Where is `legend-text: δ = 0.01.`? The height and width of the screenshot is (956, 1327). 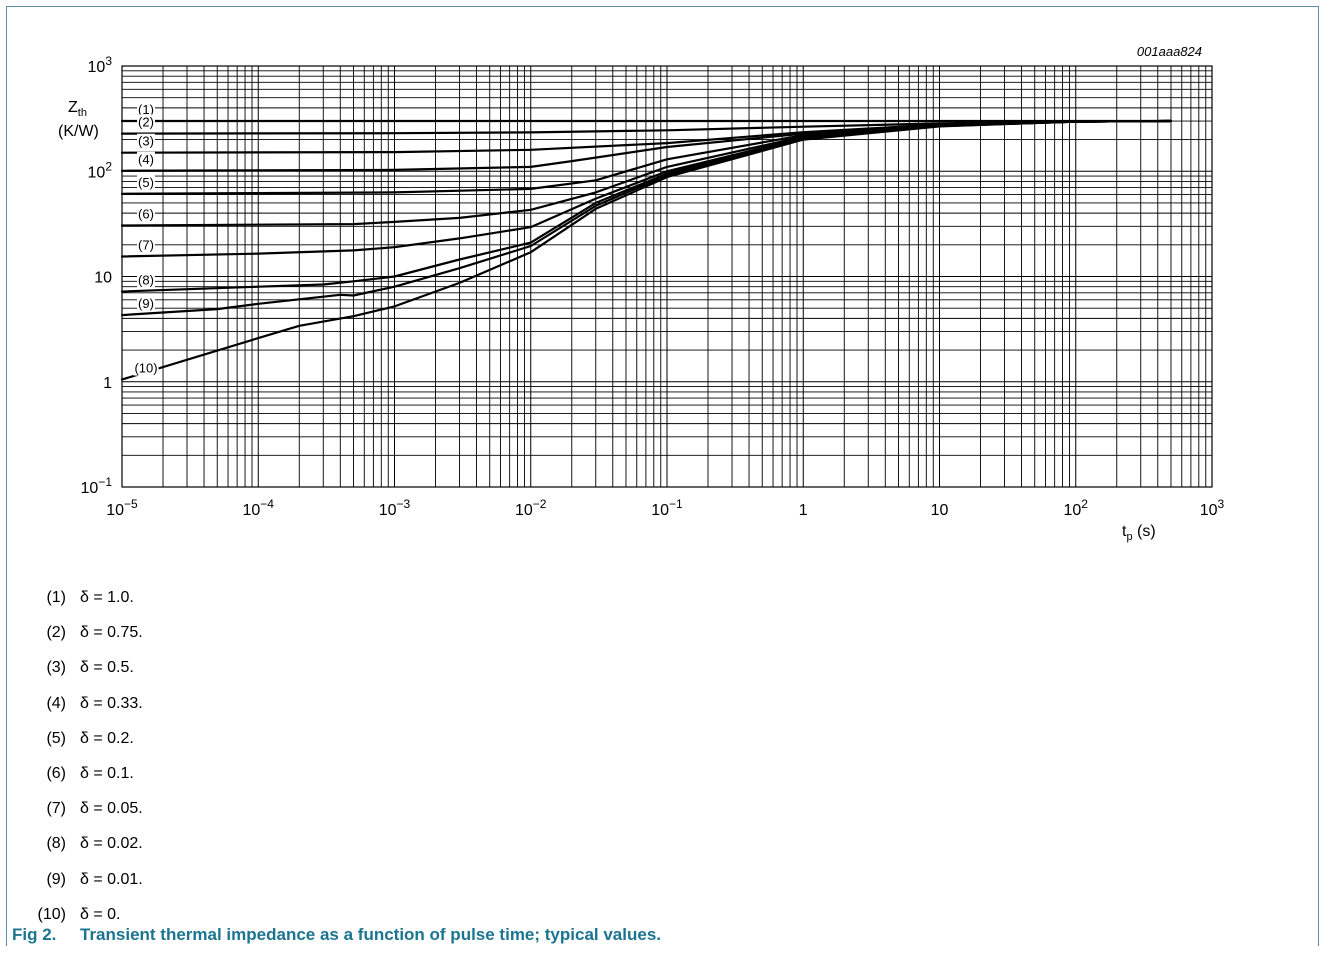 legend-text: δ = 0.01. is located at coordinates (111, 879).